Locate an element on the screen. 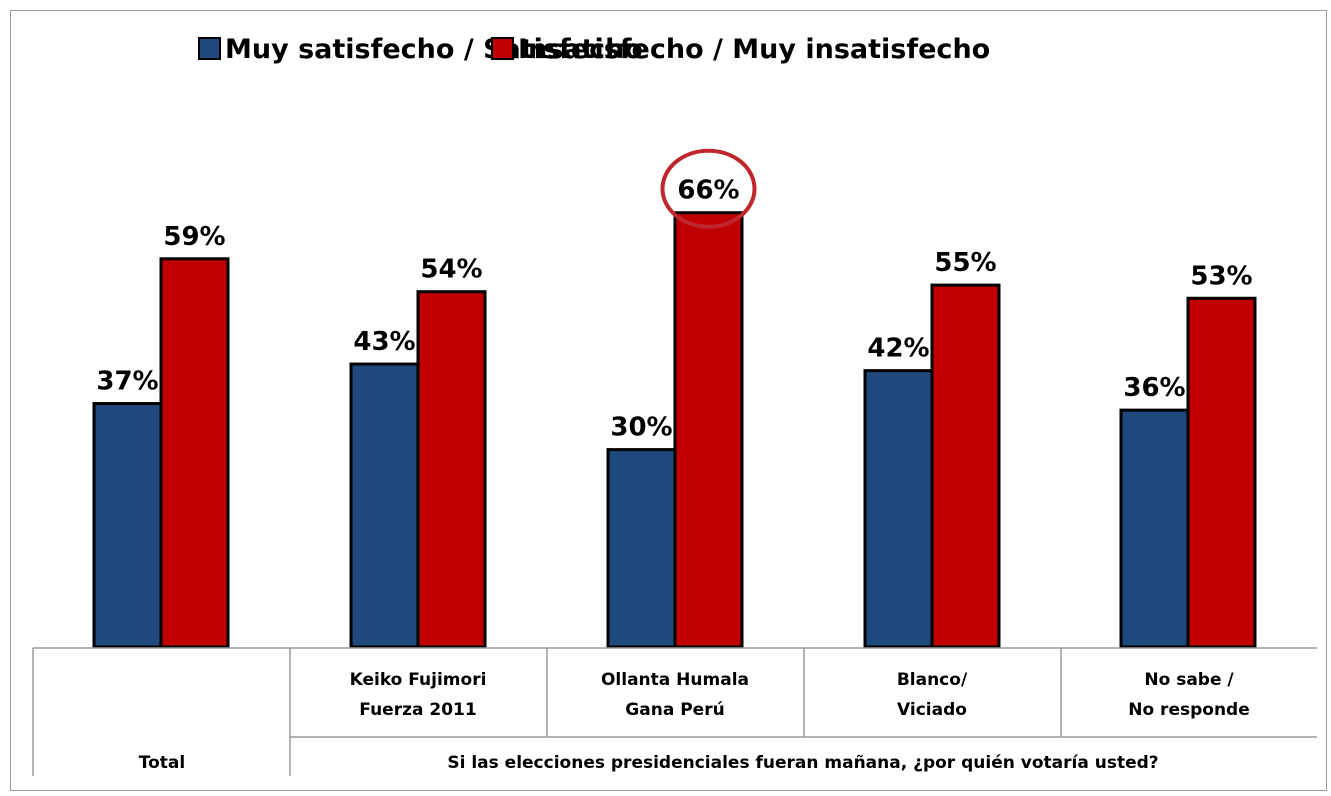  bar-s1-c2 is located at coordinates (384, 505).